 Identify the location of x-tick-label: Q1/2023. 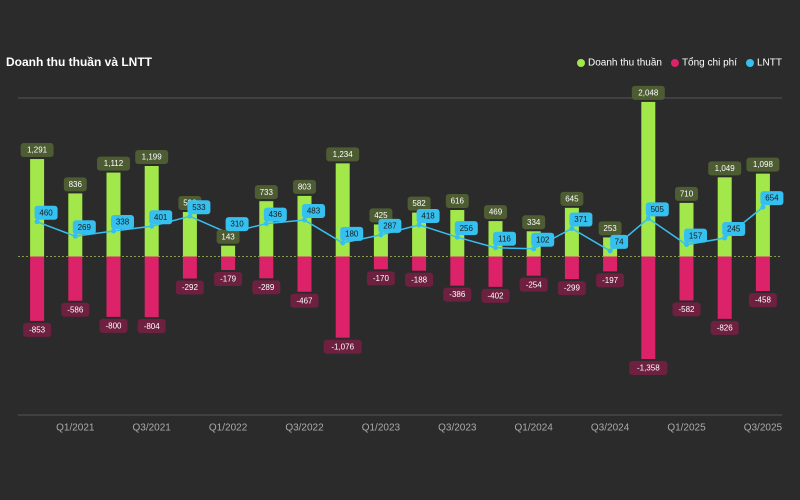
(381, 428).